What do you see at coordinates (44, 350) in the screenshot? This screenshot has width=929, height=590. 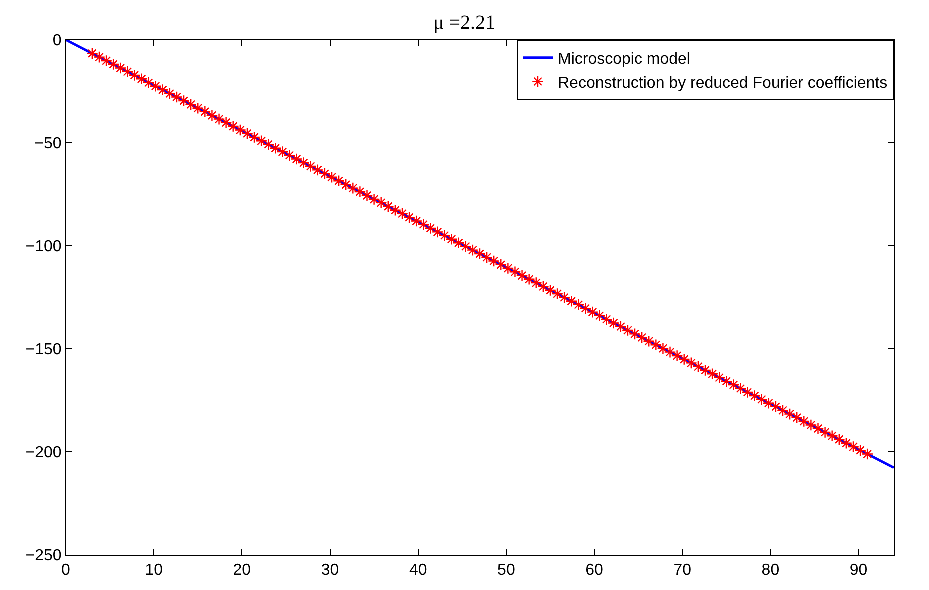 I see `y-tick-label: −150` at bounding box center [44, 350].